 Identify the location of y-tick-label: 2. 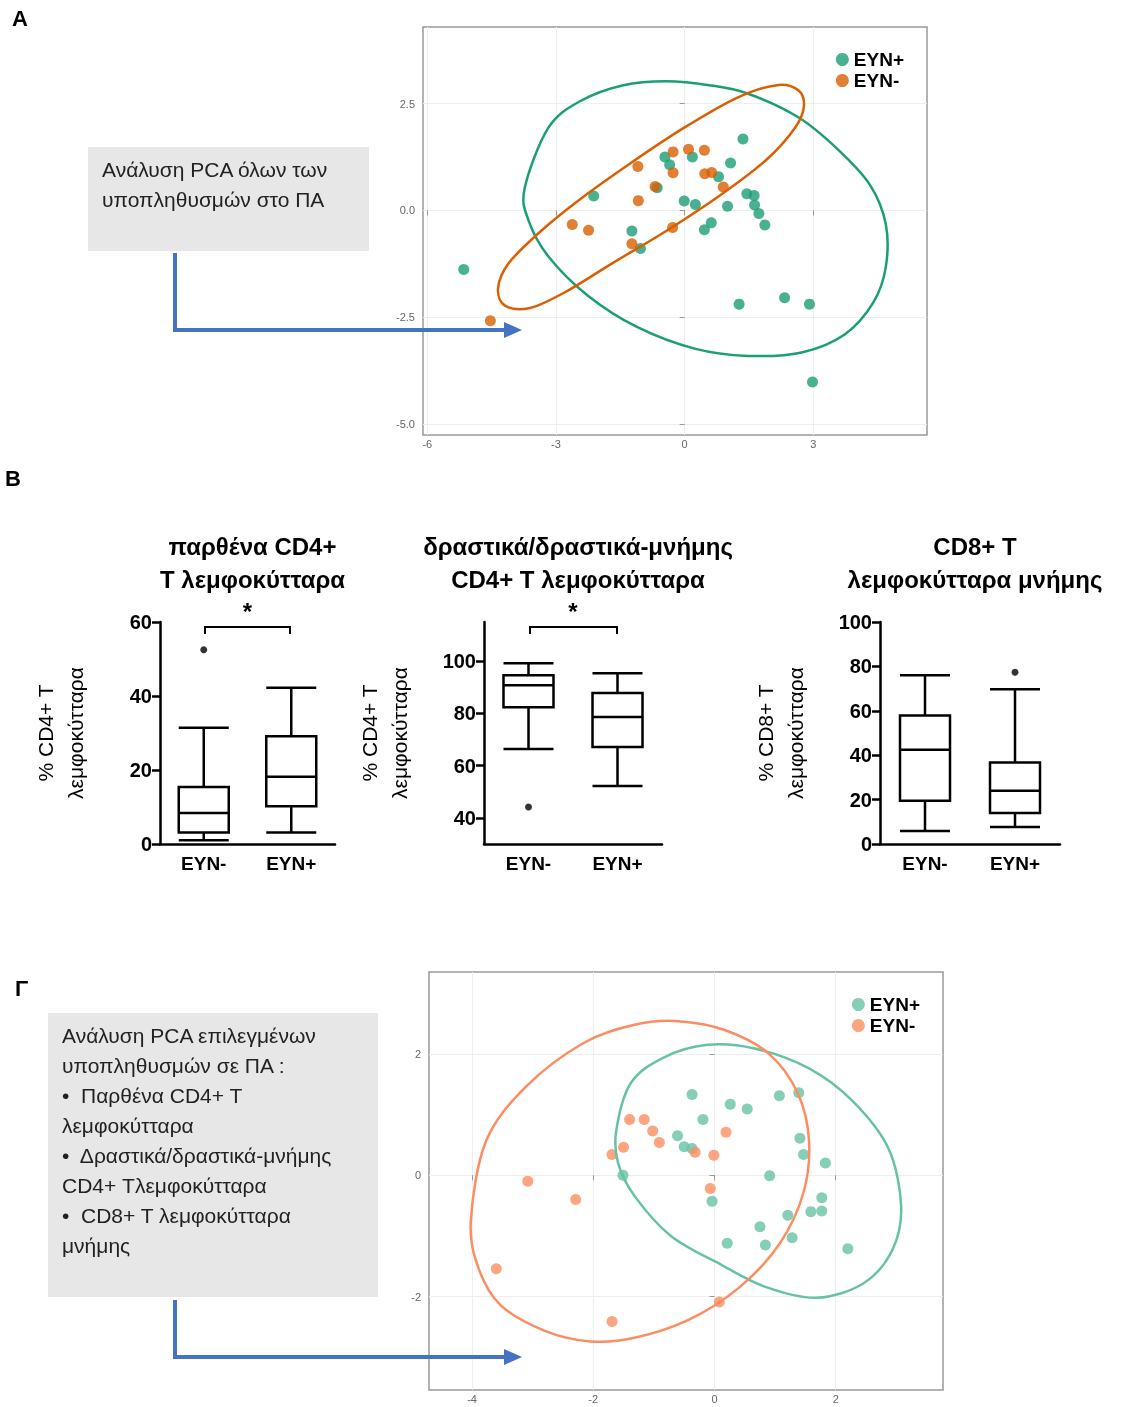
(417, 1053).